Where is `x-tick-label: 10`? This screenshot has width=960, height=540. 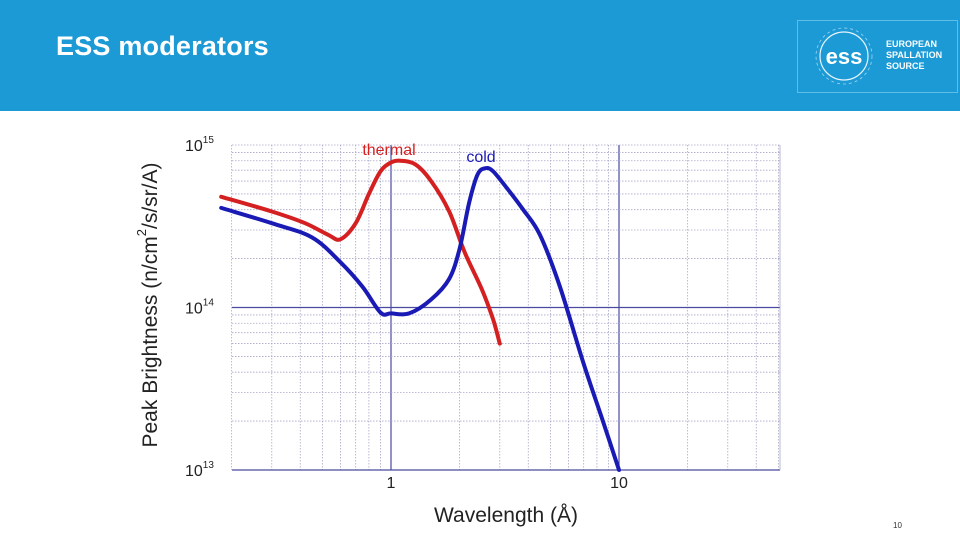 x-tick-label: 10 is located at coordinates (619, 483).